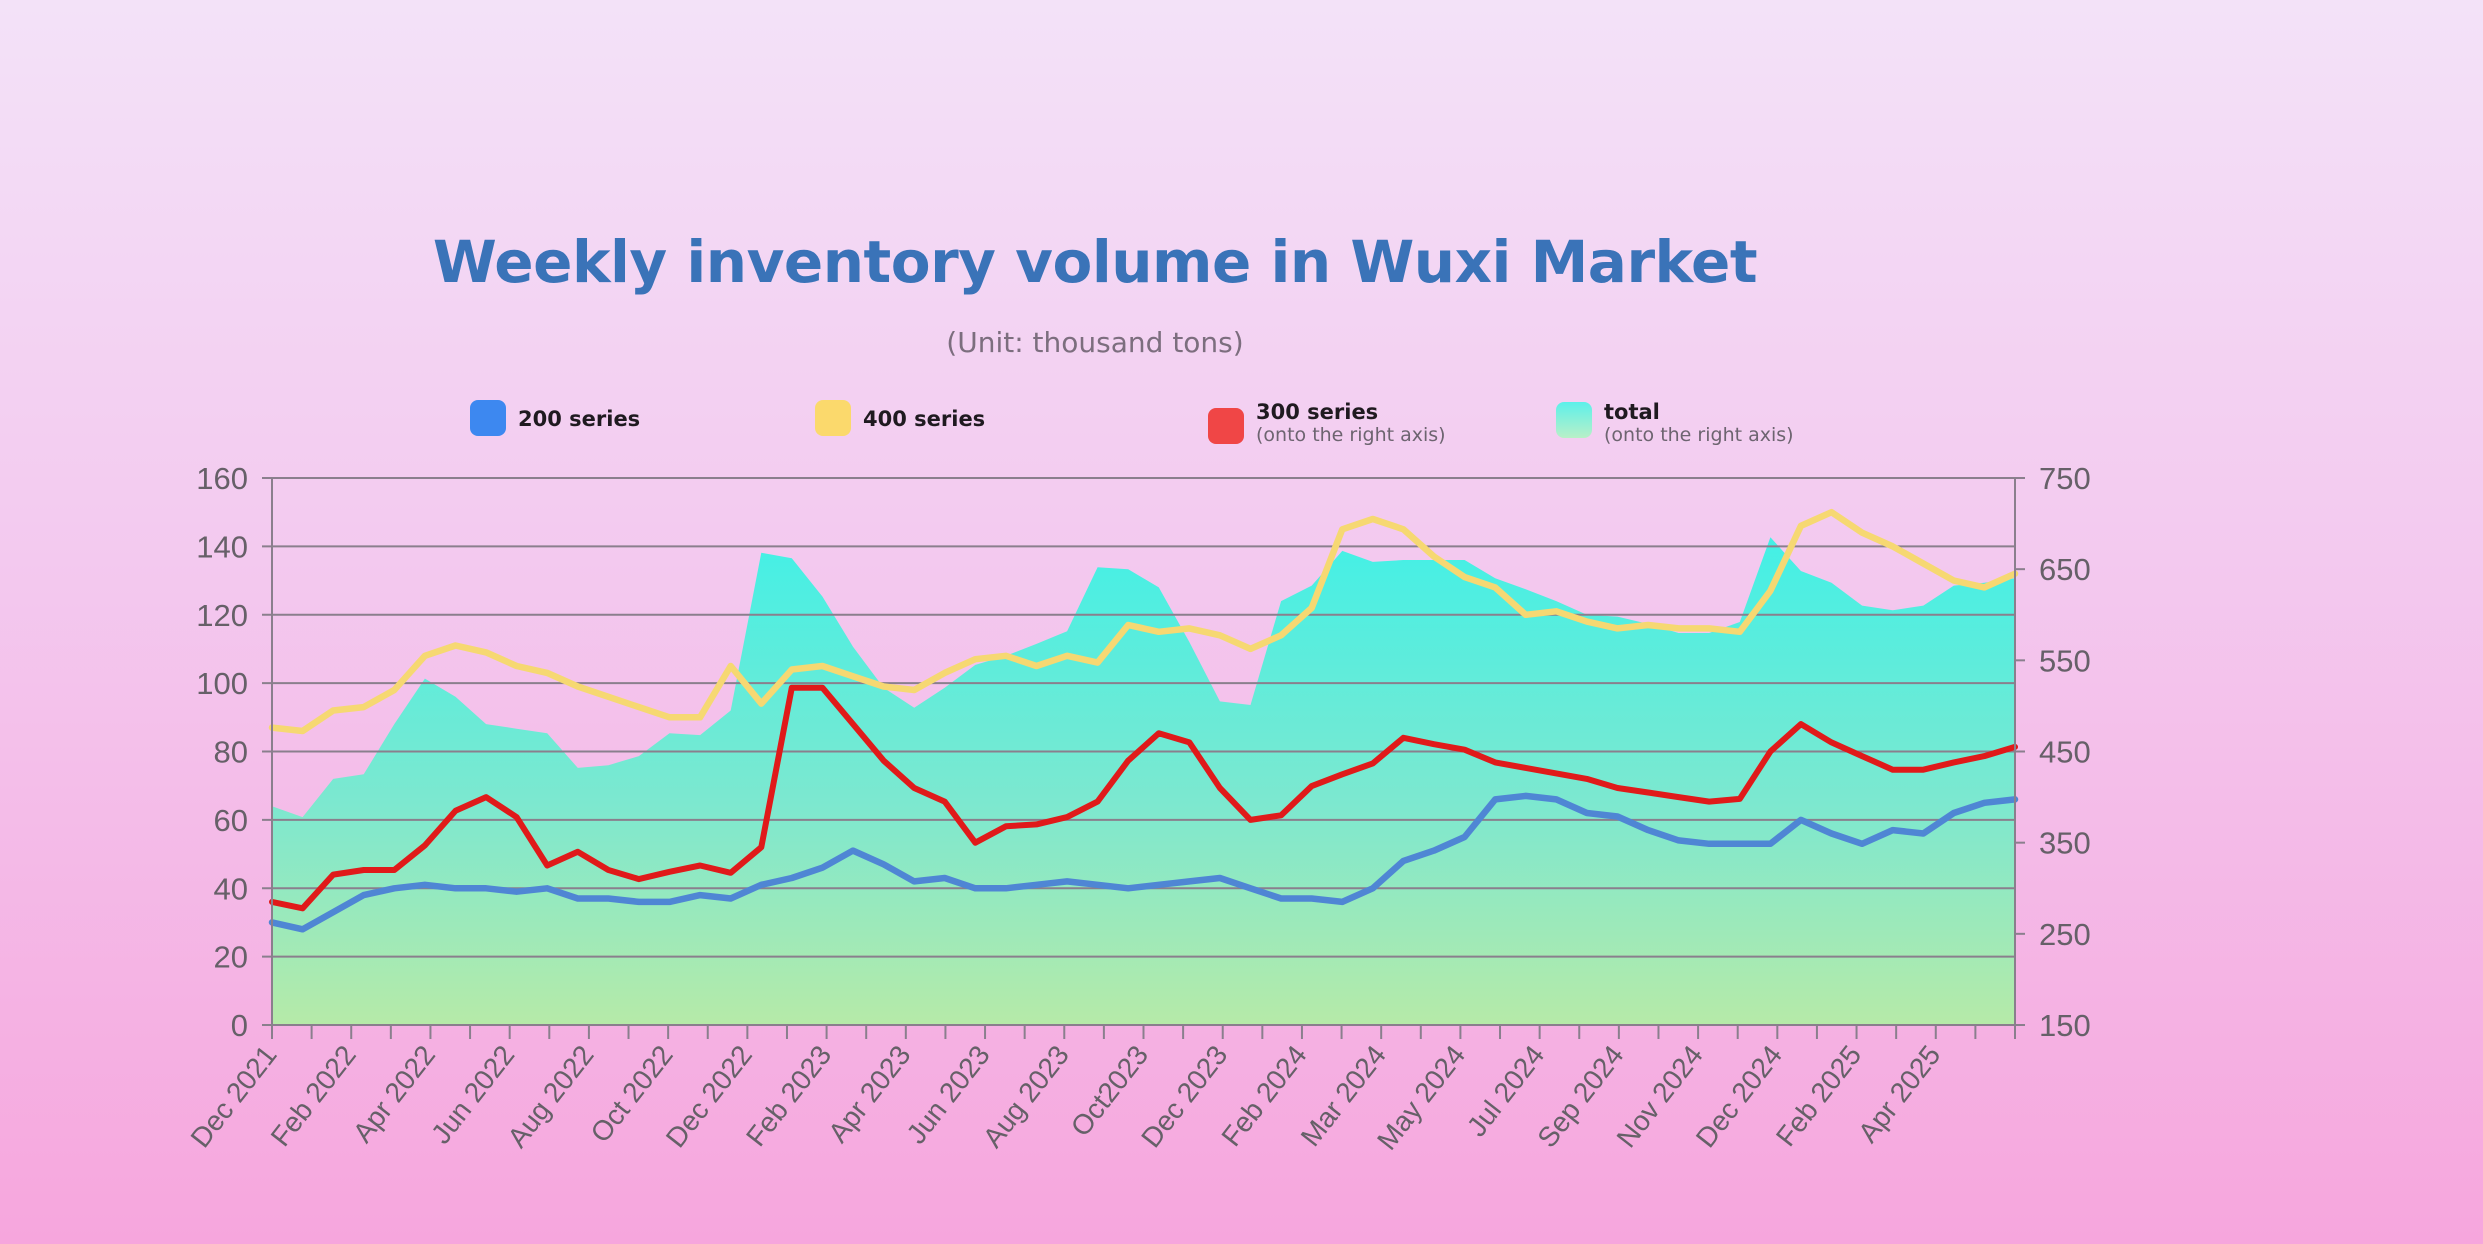 The width and height of the screenshot is (2483, 1244). Describe the element at coordinates (231, 752) in the screenshot. I see `y-left-tick-label: 80` at that location.